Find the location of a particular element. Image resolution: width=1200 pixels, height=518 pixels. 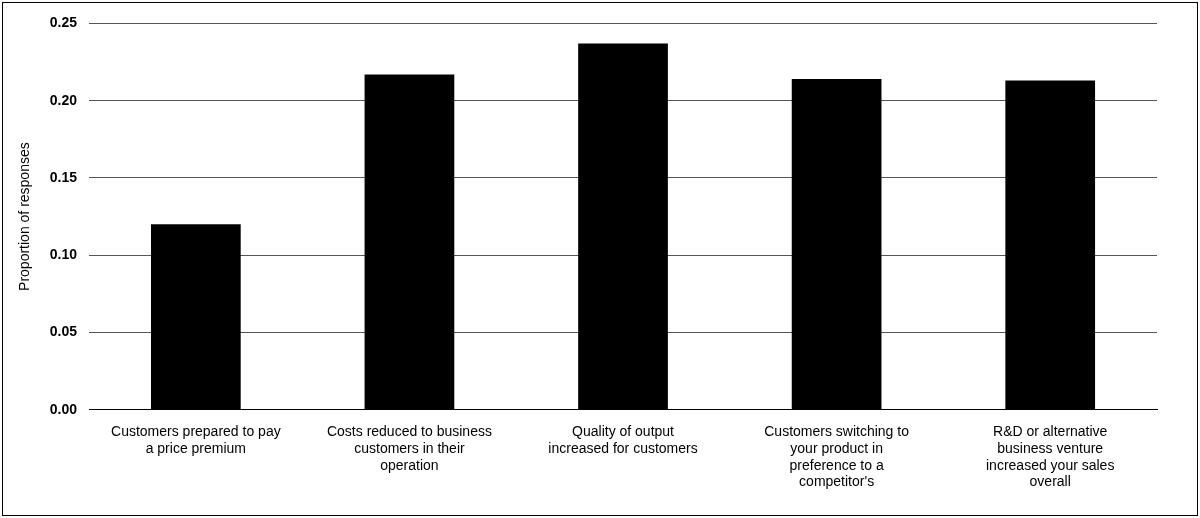

x-tick-label: Costs reduced to business customers in their operation is located at coordinates (409, 448).